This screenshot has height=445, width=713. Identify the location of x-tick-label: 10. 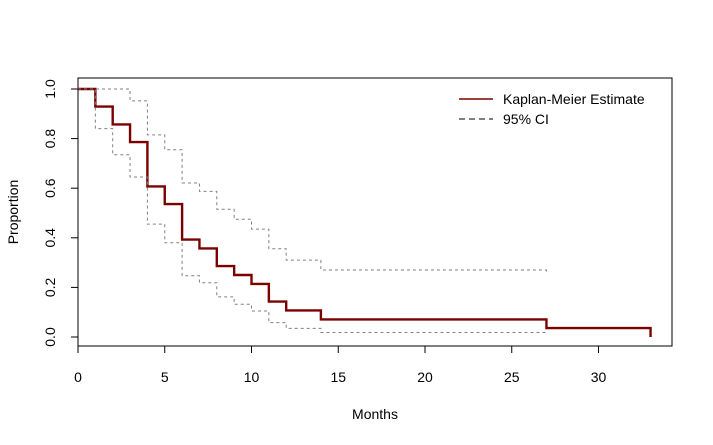
(252, 377).